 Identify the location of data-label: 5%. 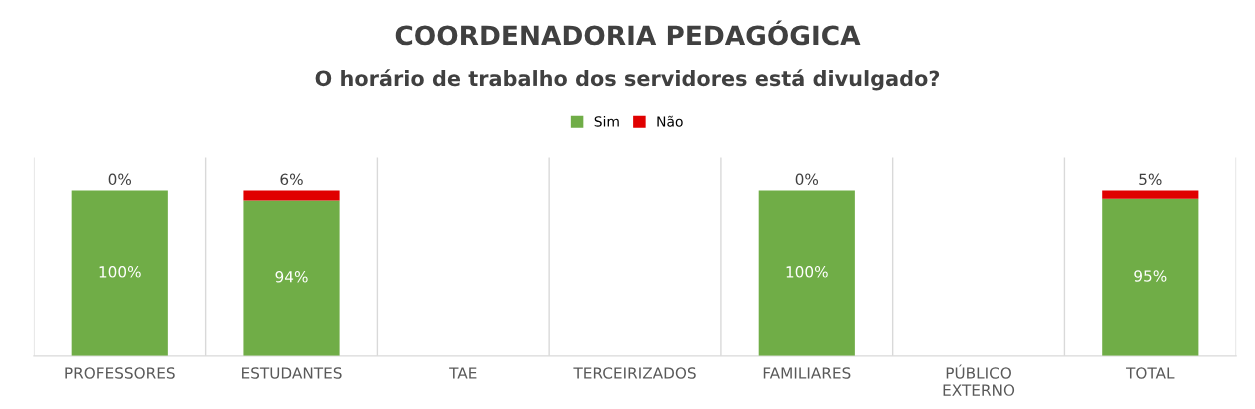
(1150, 179).